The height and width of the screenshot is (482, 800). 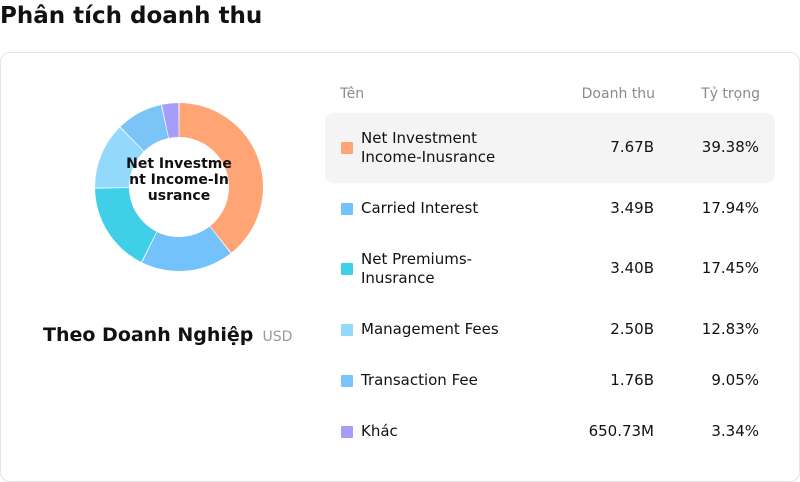 I want to click on row-revenue: 650.73M, so click(x=621, y=431).